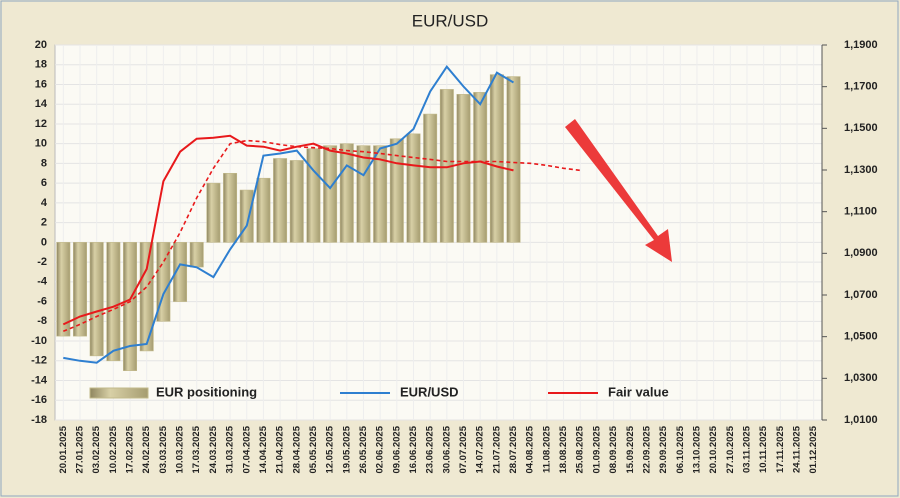  Describe the element at coordinates (861, 337) in the screenshot. I see `y2-tick-label: 1,0500` at that location.